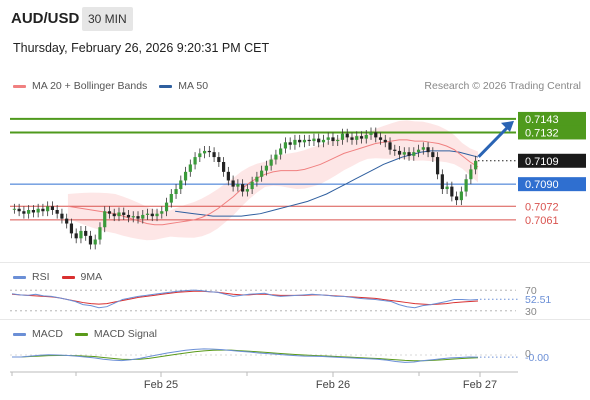 The image size is (590, 400). Describe the element at coordinates (19, 86) in the screenshot. I see `ma20-swatch` at that location.